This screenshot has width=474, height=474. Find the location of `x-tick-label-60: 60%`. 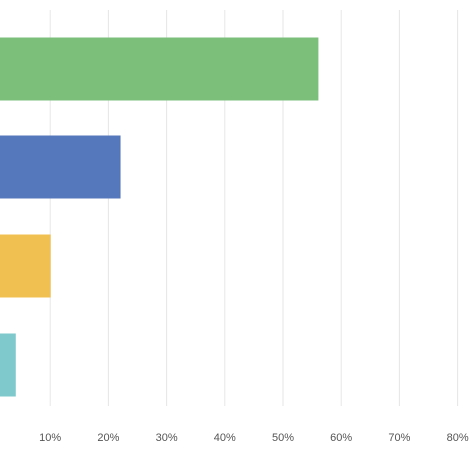

x-tick-label-60: 60% is located at coordinates (341, 438).